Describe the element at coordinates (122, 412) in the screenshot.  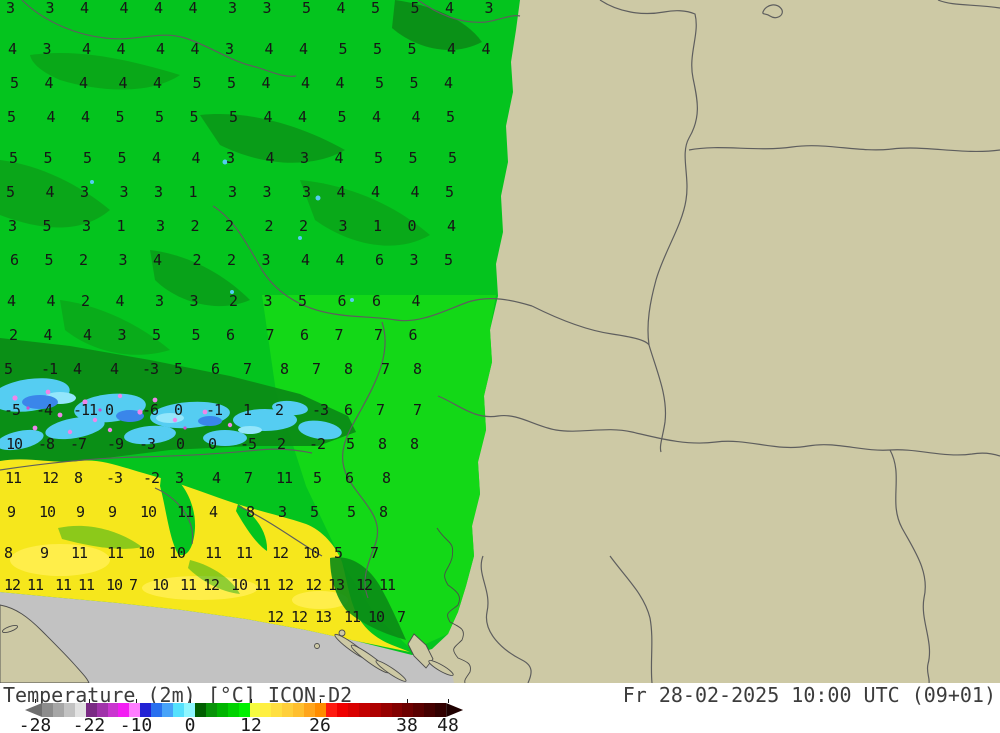
I see `frigid-peak-spots` at that location.